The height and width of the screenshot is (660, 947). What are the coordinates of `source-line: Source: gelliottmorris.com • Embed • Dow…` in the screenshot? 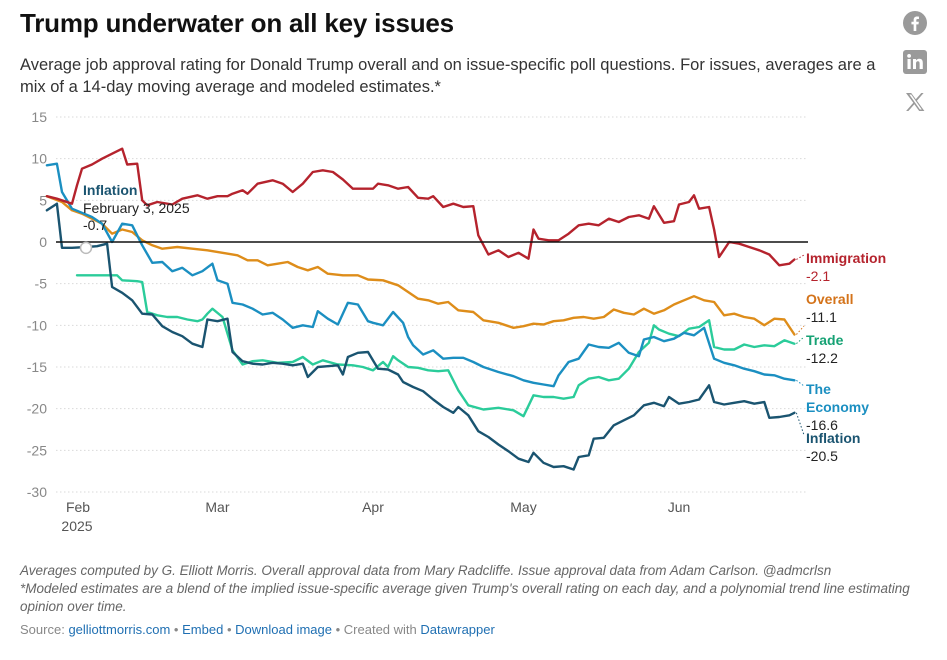 It's located at (257, 629).